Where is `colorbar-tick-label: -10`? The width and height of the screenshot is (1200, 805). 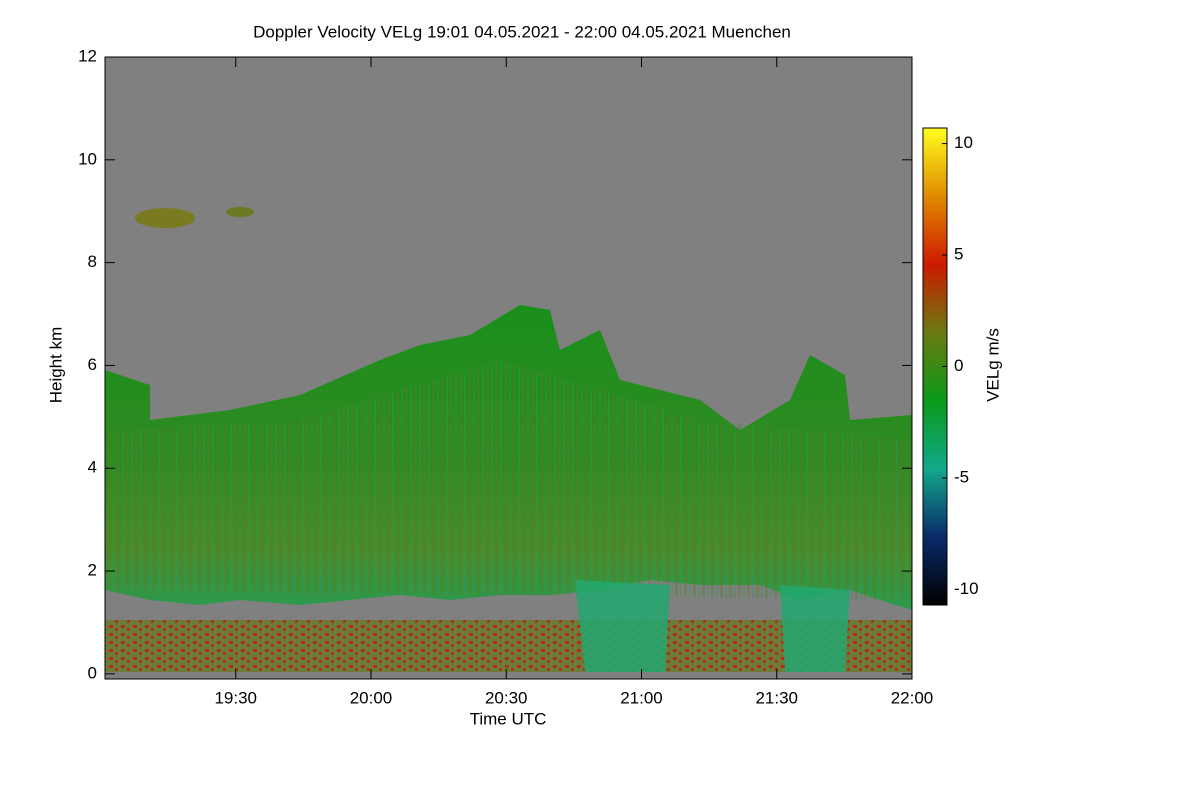 colorbar-tick-label: -10 is located at coordinates (966, 588).